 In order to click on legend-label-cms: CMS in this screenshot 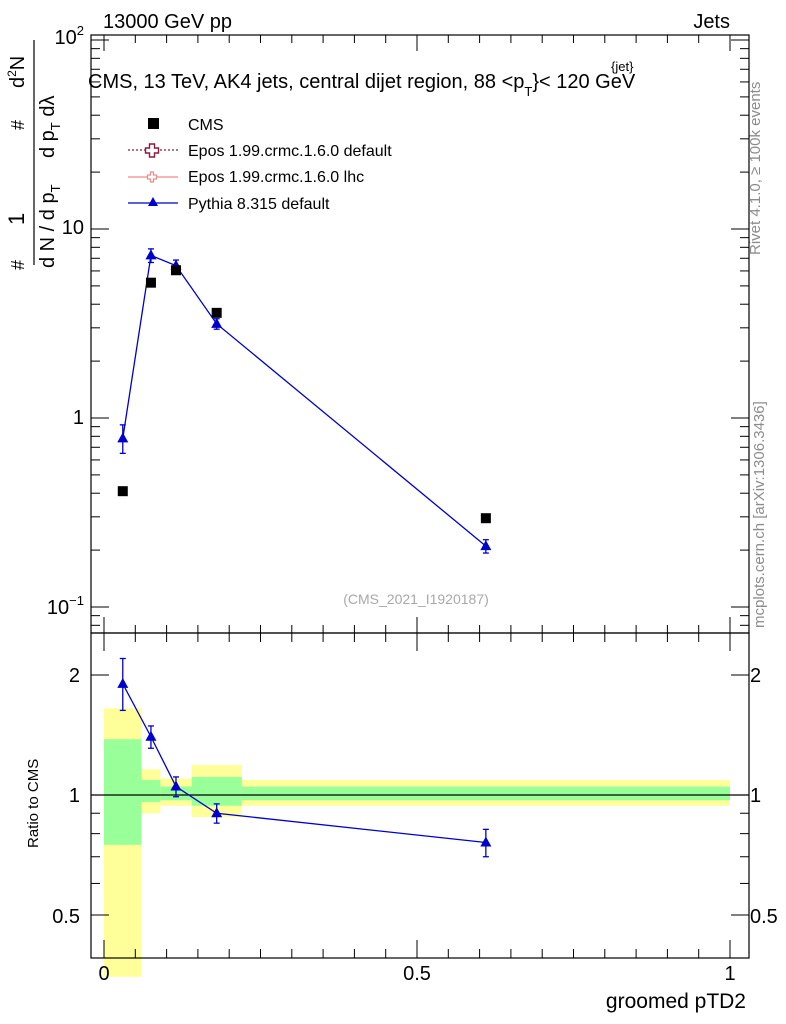, I will do `click(206, 125)`.